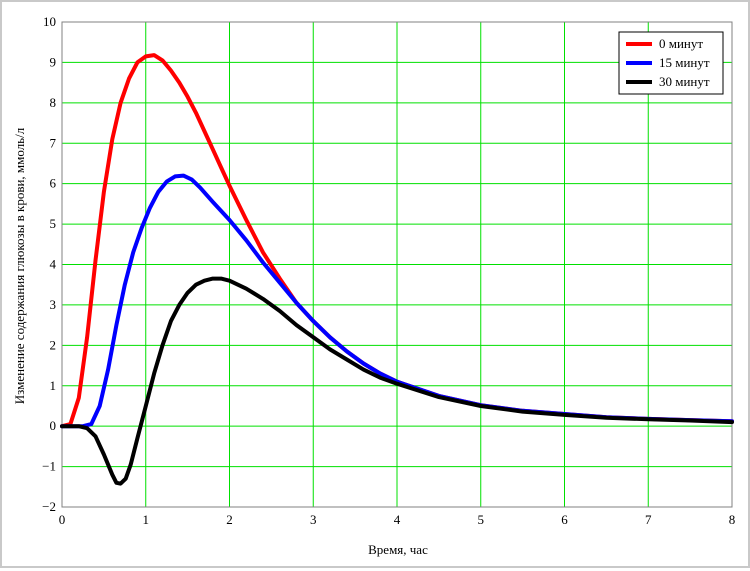 The image size is (750, 571). Describe the element at coordinates (732, 519) in the screenshot. I see `x-tick-label: 8` at that location.